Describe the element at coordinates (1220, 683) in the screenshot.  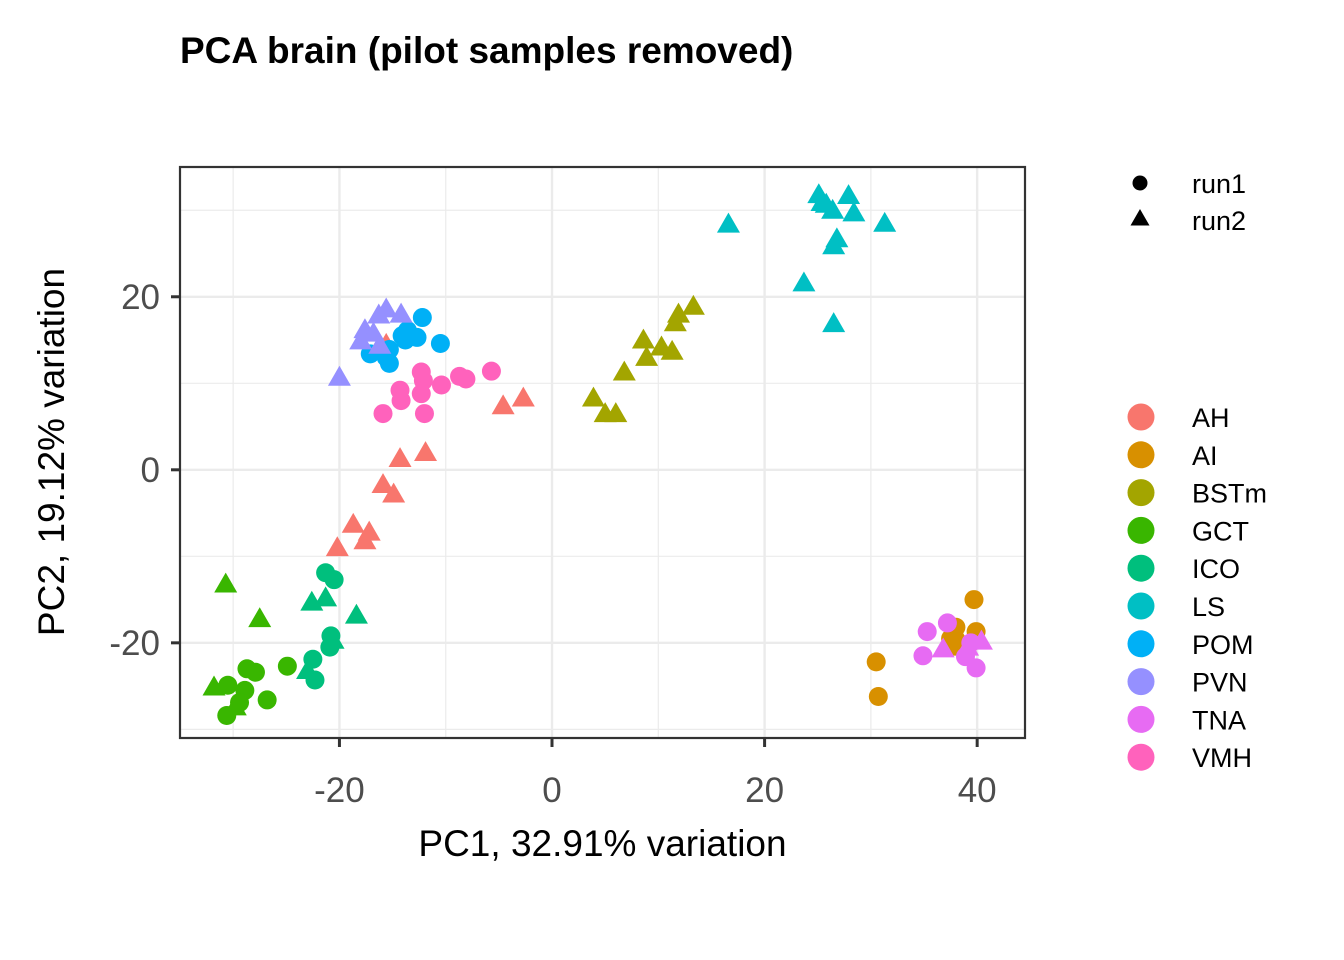
I see `legend-label-pvn: PVN` at that location.